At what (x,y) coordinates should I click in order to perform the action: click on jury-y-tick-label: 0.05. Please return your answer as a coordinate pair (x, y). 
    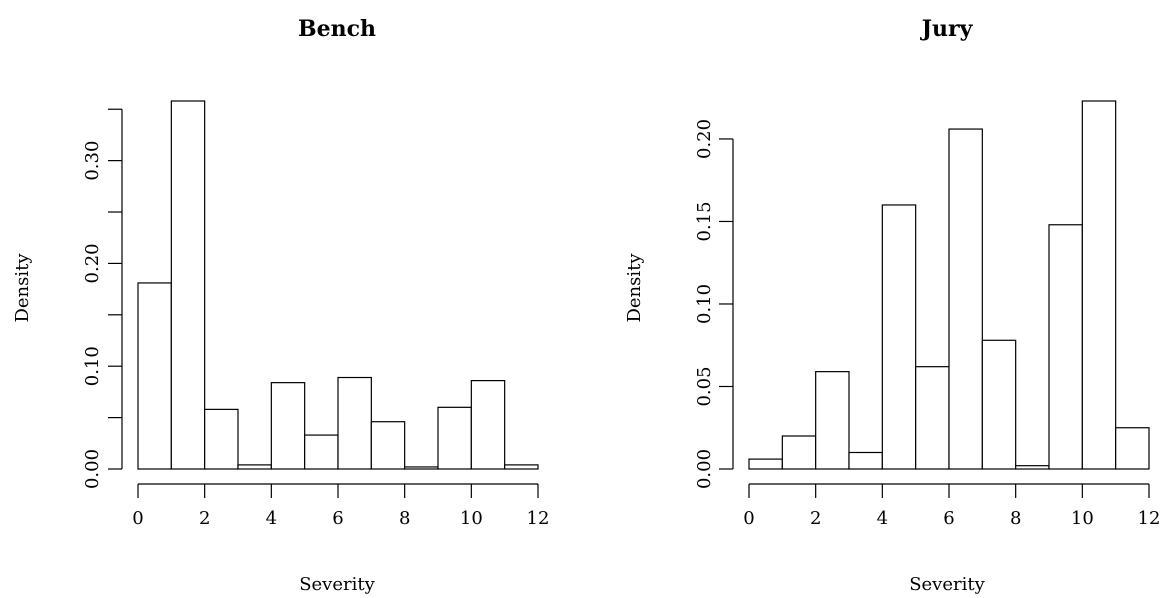
    Looking at the image, I should click on (704, 386).